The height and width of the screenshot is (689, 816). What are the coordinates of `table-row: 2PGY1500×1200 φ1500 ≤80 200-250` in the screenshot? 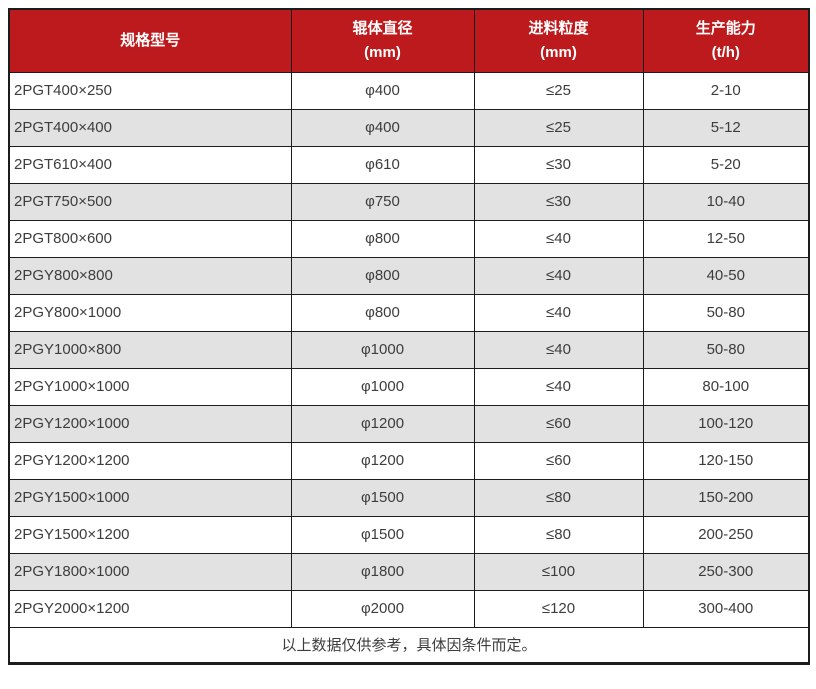 It's located at (409, 534).